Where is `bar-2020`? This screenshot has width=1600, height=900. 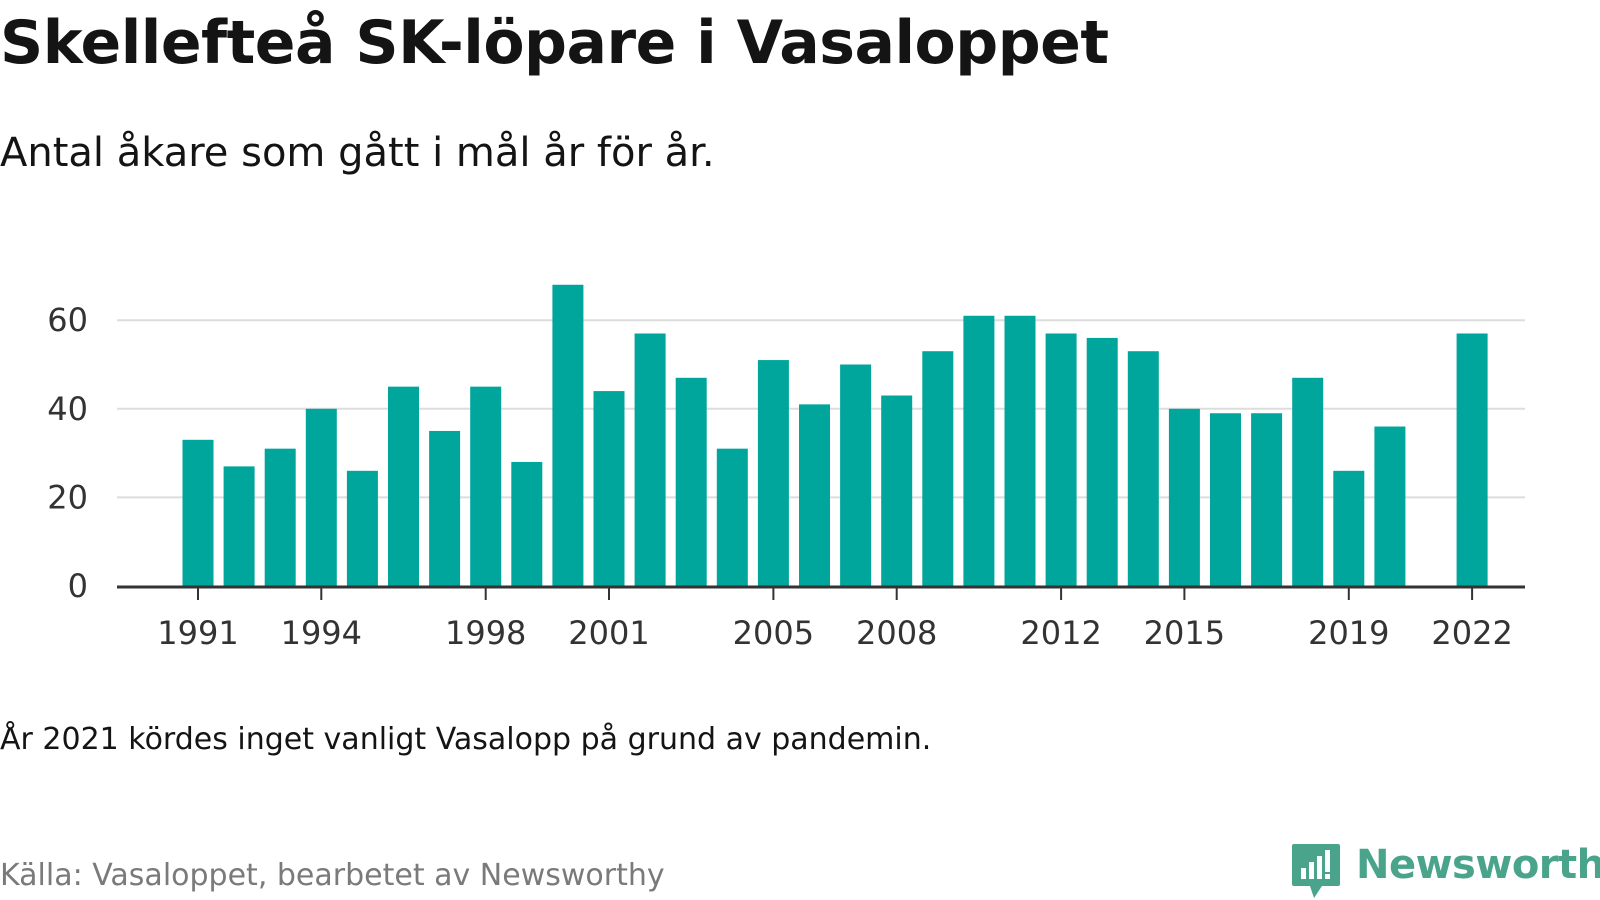
bar-2020 is located at coordinates (1390, 506).